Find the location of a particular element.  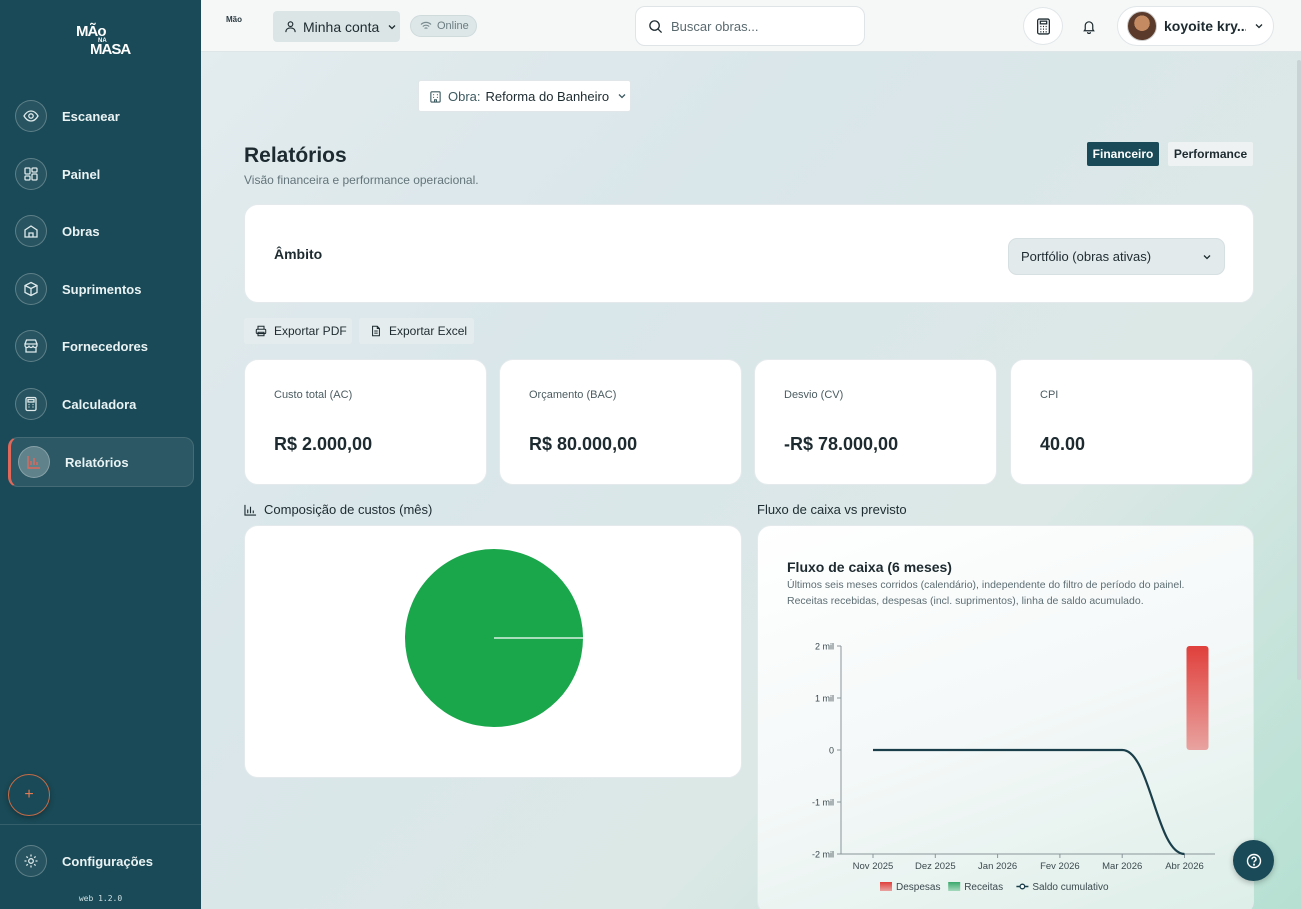

add-button: + is located at coordinates (29, 795).